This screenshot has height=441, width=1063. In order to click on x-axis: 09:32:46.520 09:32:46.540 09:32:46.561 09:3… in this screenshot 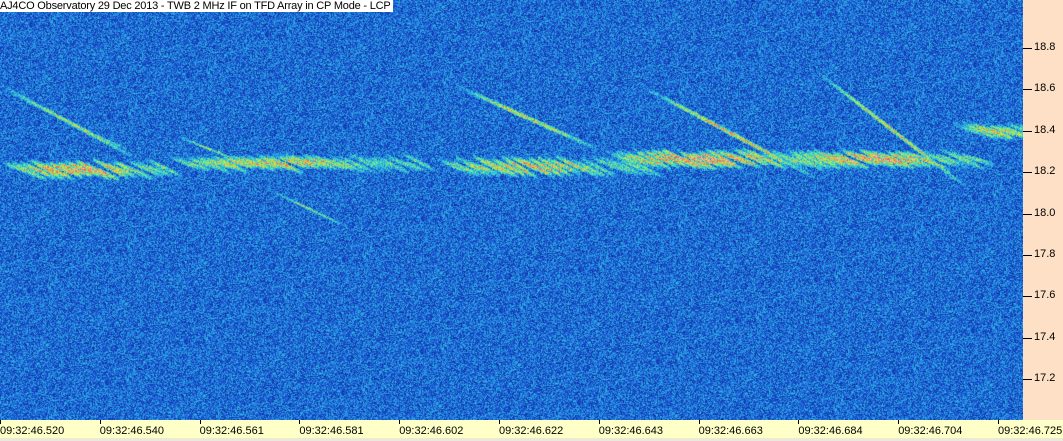, I will do `click(531, 429)`.